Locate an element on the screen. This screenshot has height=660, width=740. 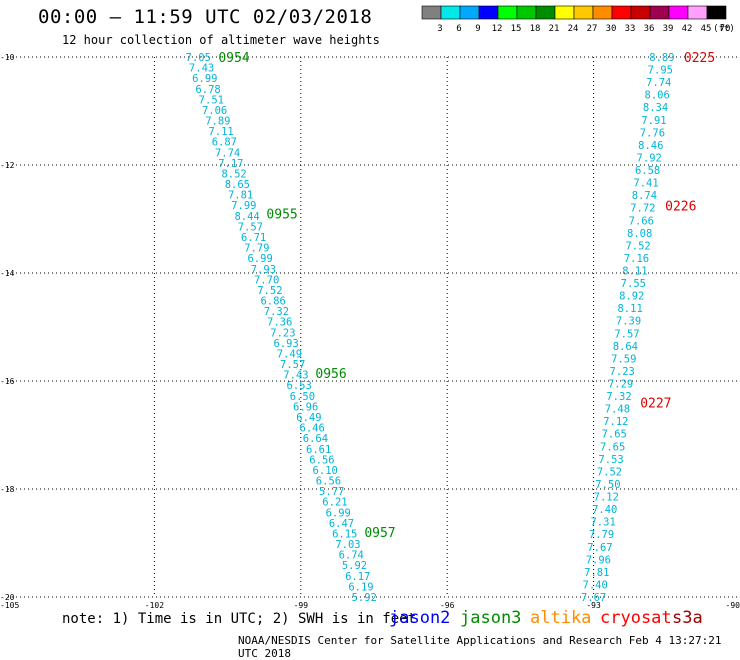
y-tick-label: -18 is located at coordinates (7, 489).